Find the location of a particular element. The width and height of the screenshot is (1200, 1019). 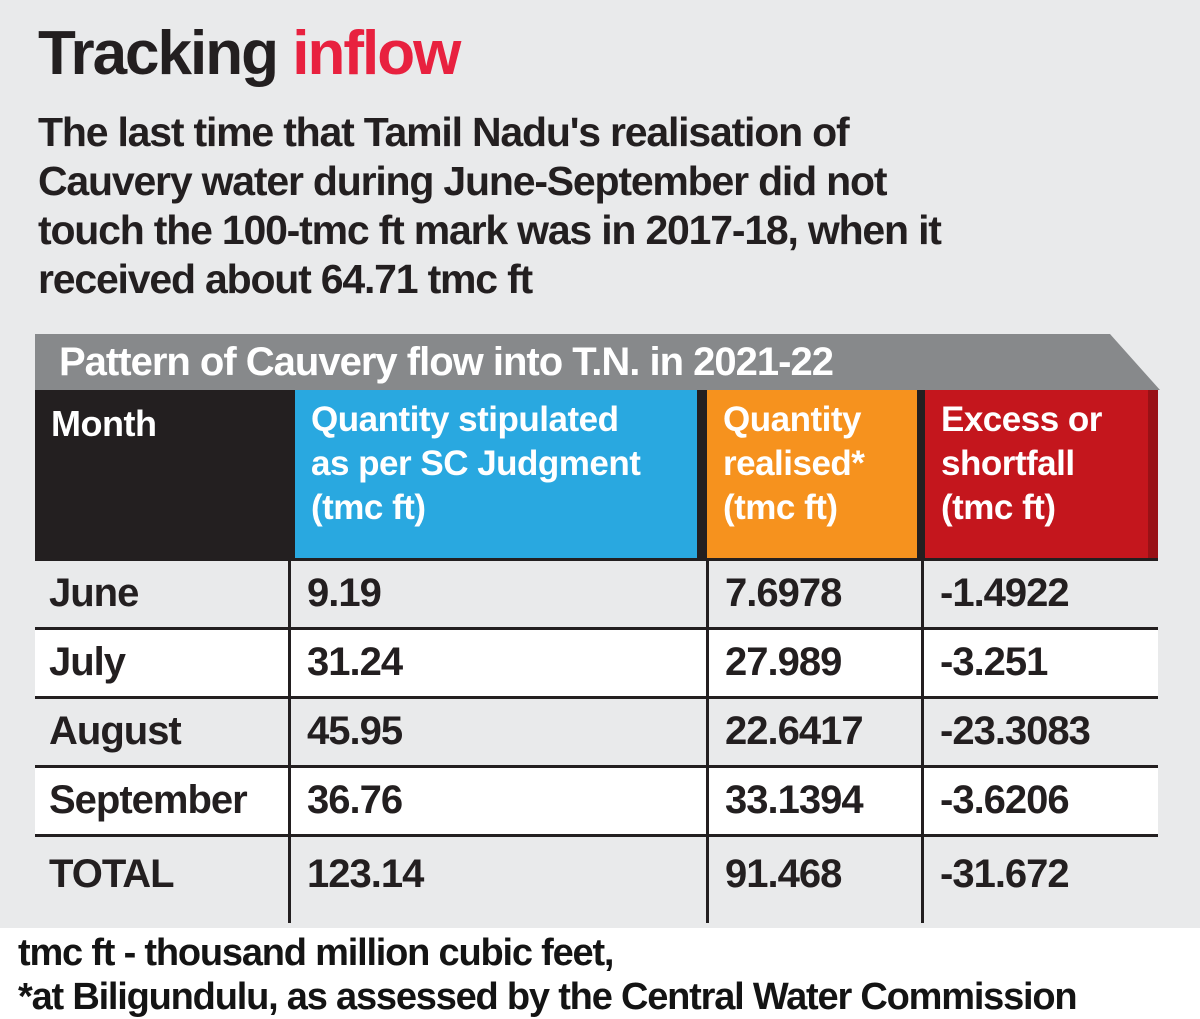

cell-month: July is located at coordinates (87, 662).